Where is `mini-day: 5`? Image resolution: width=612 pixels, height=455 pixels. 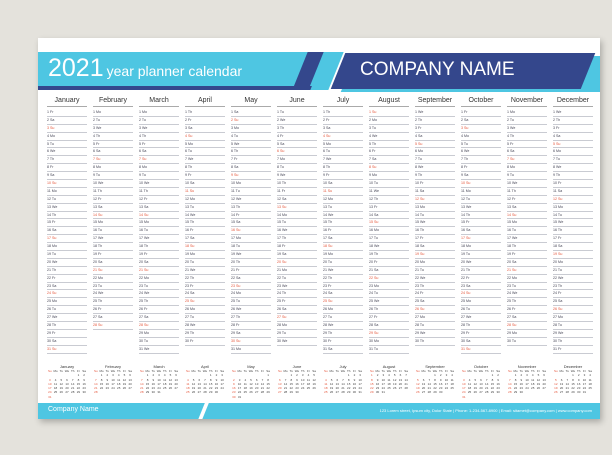
mini-day: 5 is located at coordinates (418, 379).